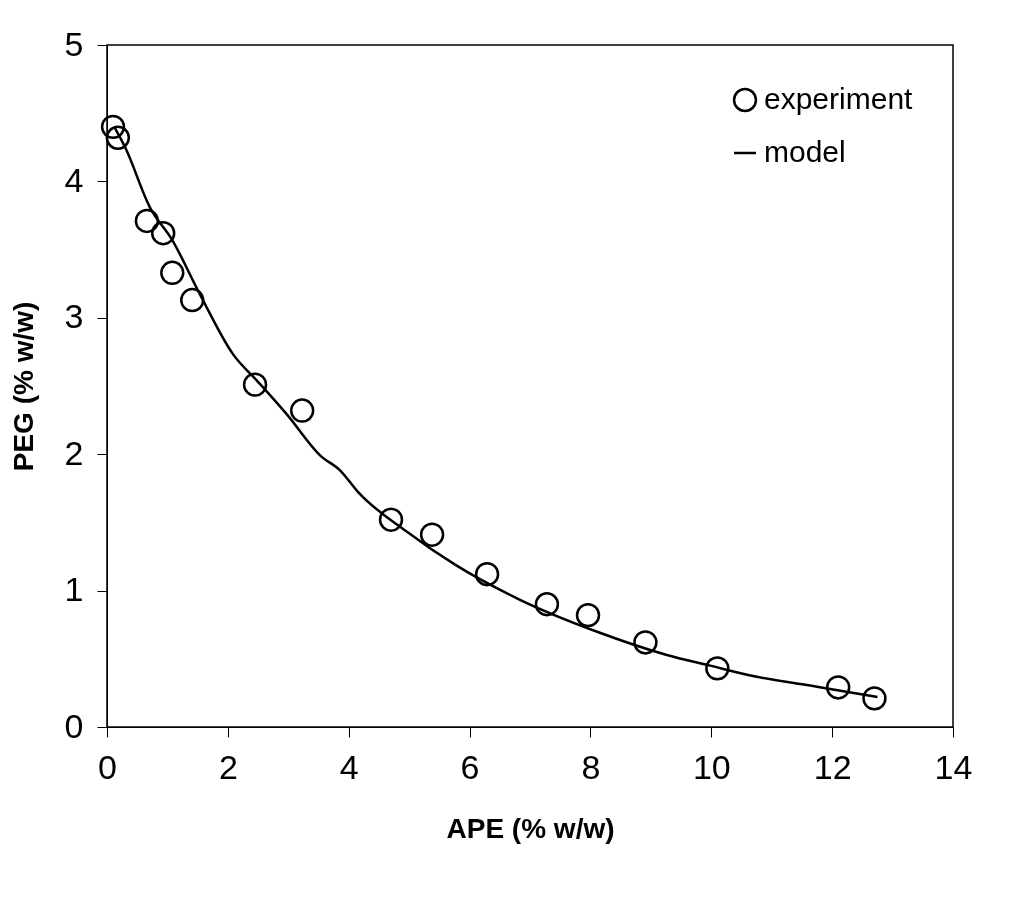 The image size is (1030, 909). I want to click on x-tick-label: 12, so click(832, 766).